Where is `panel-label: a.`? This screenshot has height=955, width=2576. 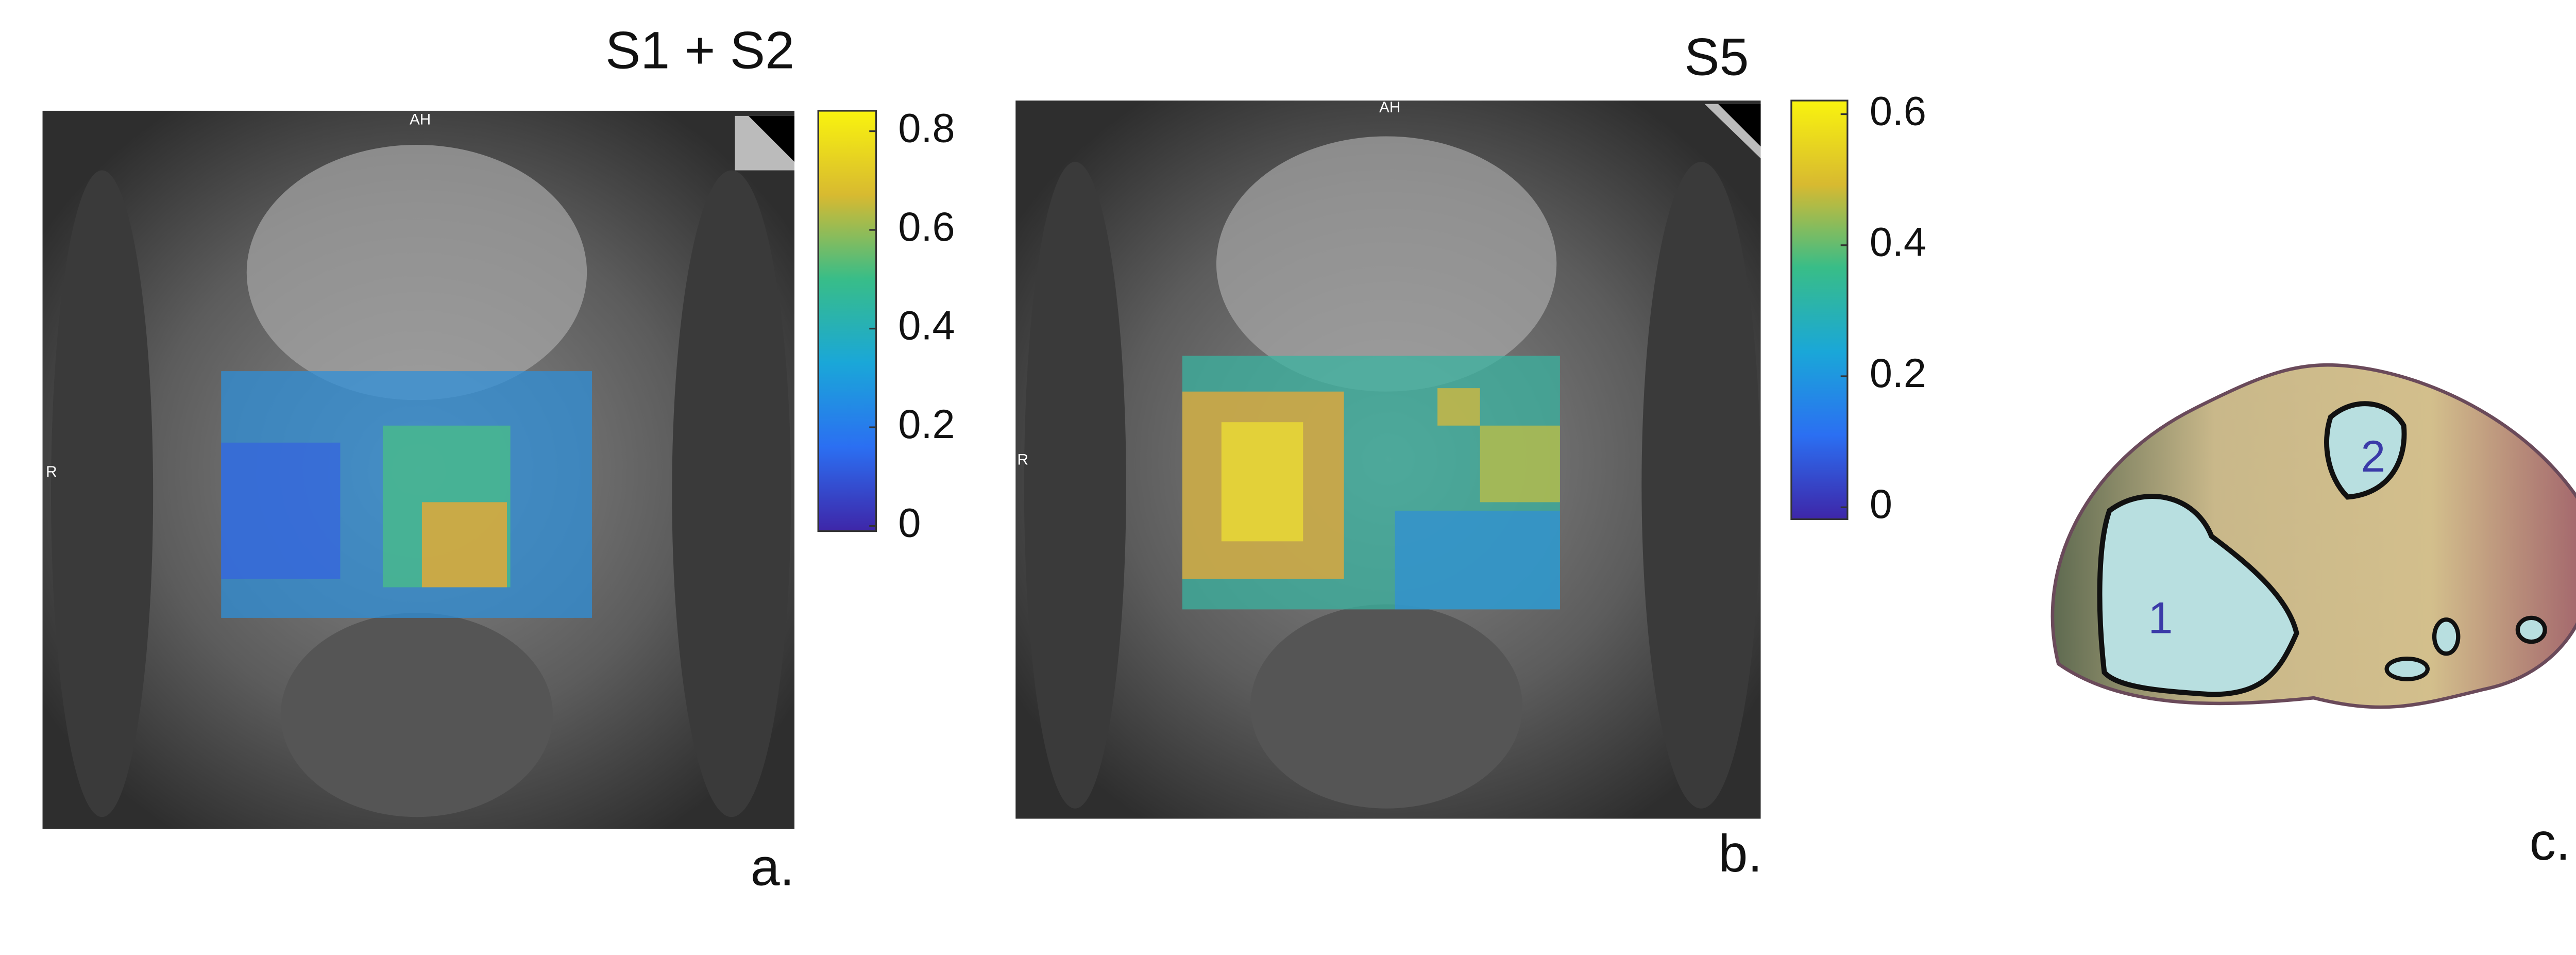
panel-label: a. is located at coordinates (772, 866).